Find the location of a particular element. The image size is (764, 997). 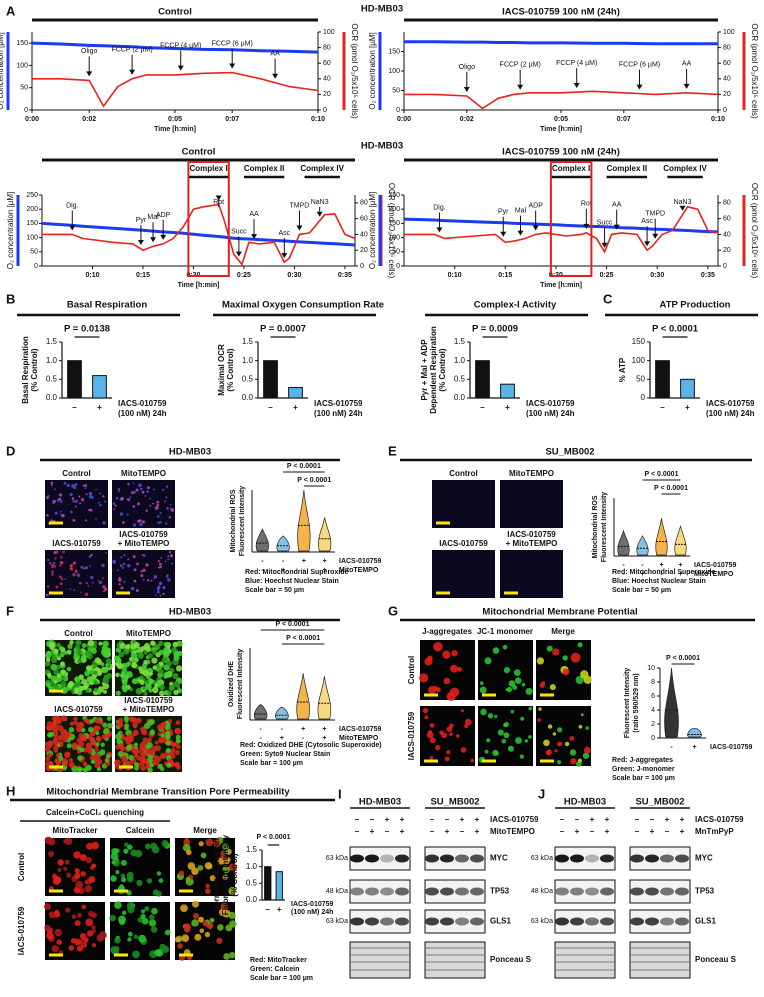

x-tick-label: 0:05 is located at coordinates (561, 119).